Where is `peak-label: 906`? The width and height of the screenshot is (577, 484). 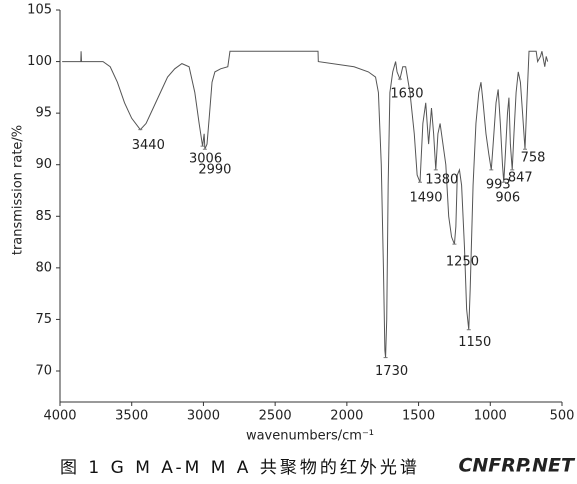 peak-label: 906 is located at coordinates (507, 198).